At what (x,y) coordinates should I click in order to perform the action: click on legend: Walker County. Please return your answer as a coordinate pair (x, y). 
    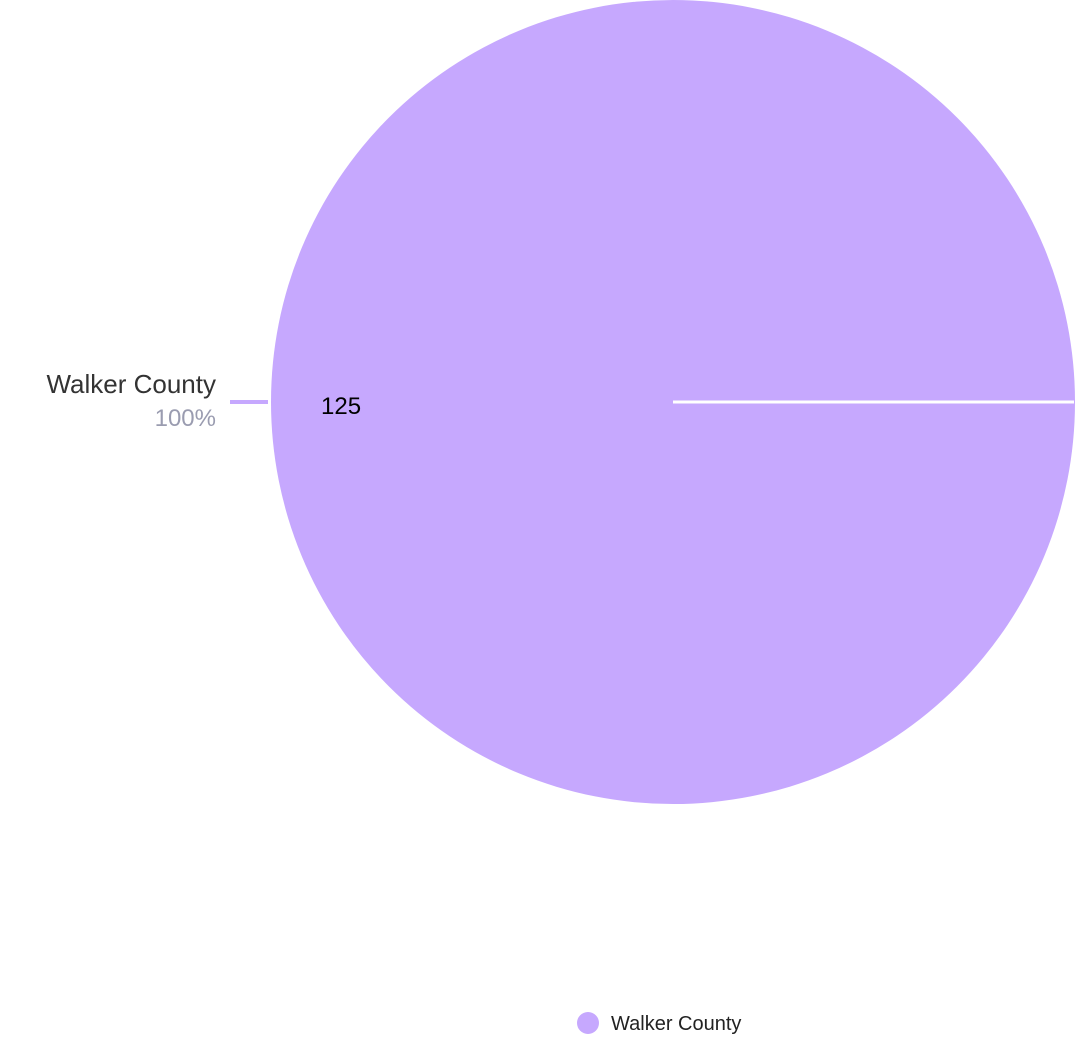
    Looking at the image, I should click on (659, 1023).